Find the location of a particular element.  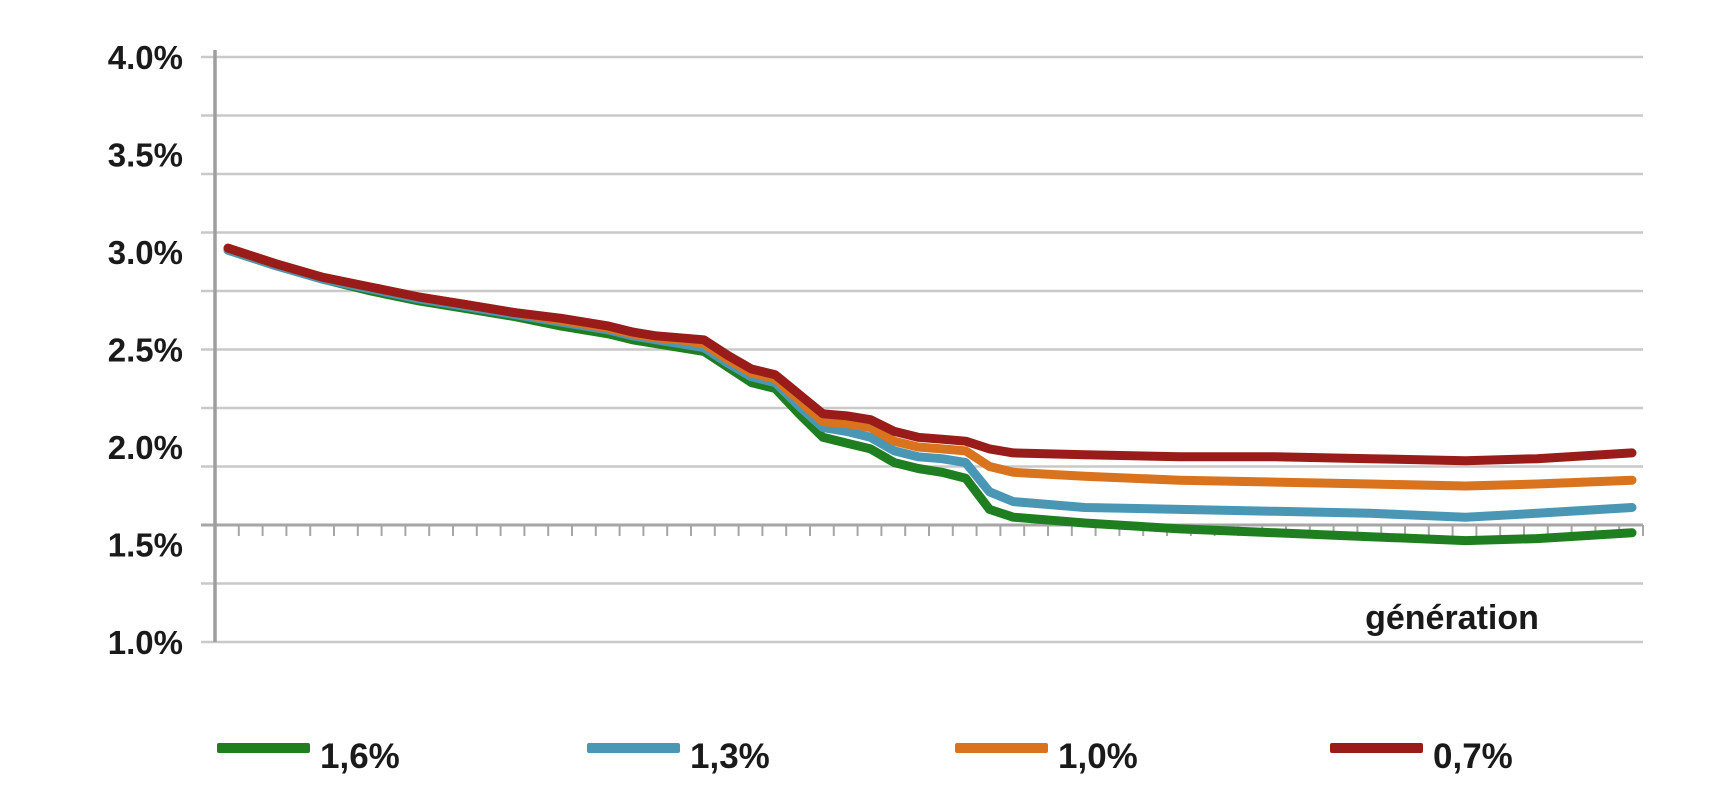

legend-item: 1,6% is located at coordinates (308, 756).